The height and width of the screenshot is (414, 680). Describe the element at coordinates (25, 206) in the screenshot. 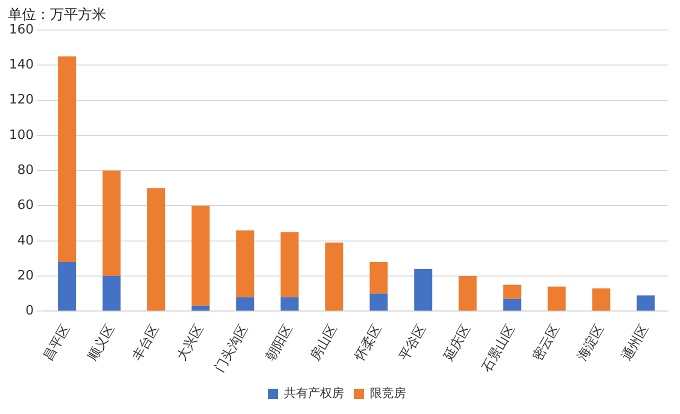

I see `y-tick-label: 60` at that location.